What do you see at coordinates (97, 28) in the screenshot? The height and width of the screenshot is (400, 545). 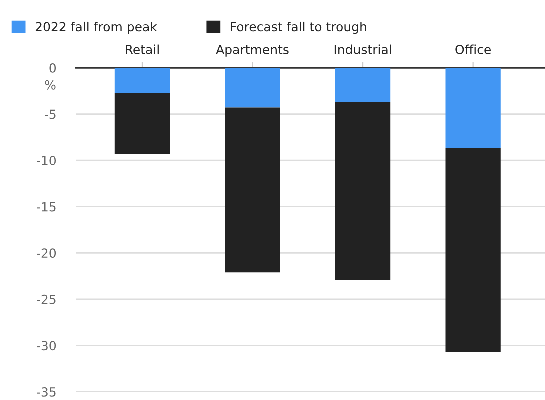 I see `legend-label: 2022 fall from peak` at bounding box center [97, 28].